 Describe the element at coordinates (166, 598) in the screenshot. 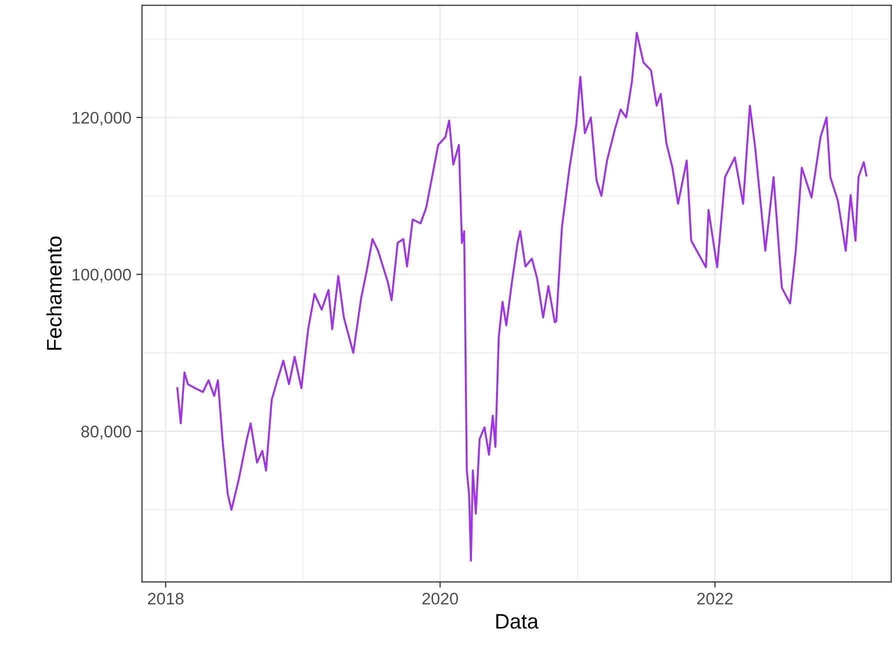

I see `x-tick-label: 2018` at that location.